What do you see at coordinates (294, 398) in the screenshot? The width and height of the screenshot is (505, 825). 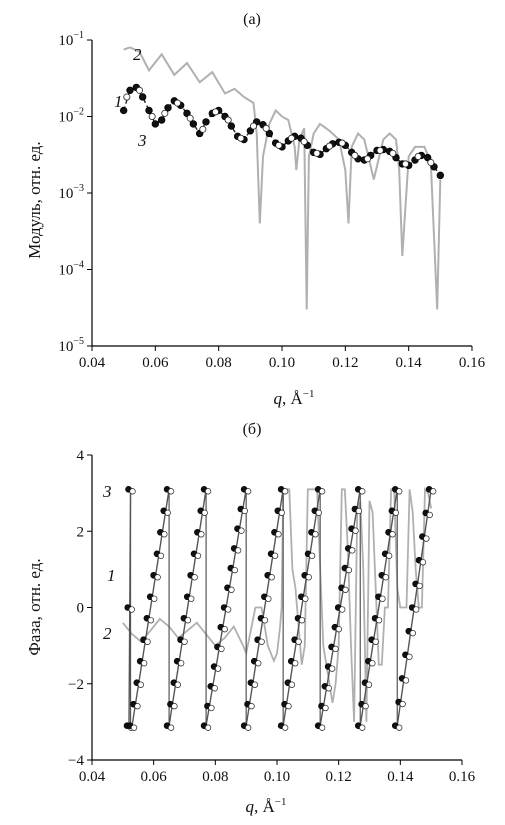 I see `panel-a-x-axis-label: q, Å−1` at bounding box center [294, 398].